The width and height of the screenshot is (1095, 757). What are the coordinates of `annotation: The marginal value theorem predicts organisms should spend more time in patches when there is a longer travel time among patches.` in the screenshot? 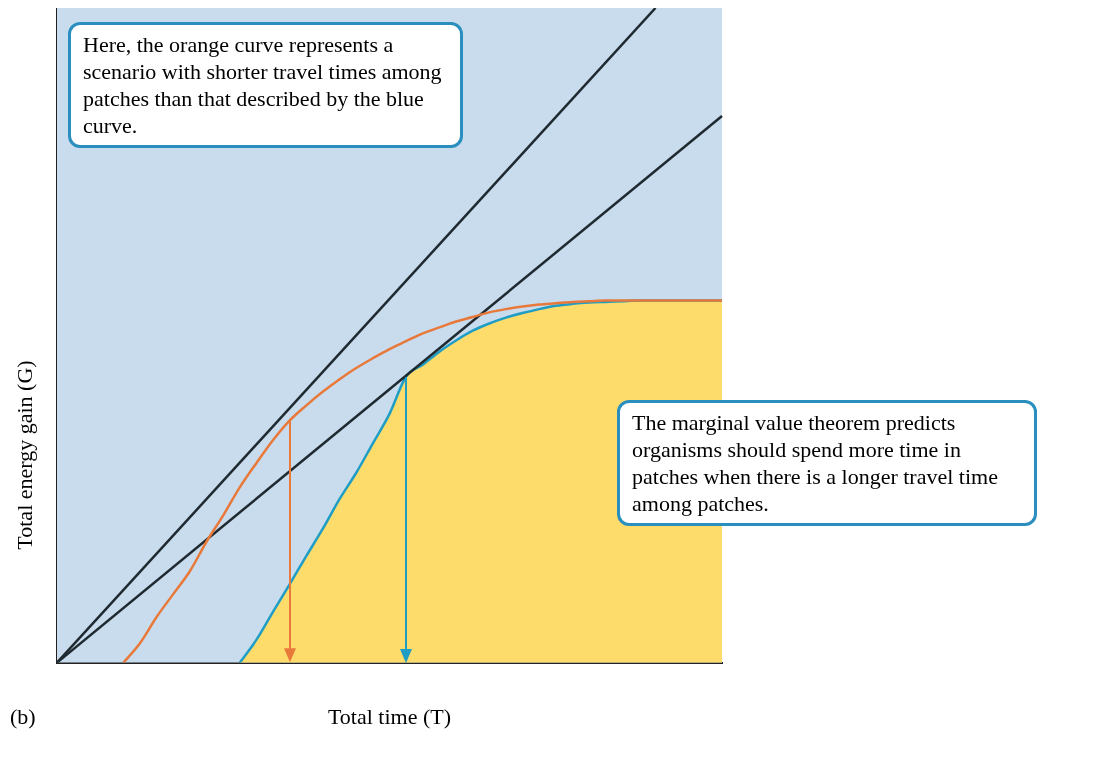 It's located at (827, 463).